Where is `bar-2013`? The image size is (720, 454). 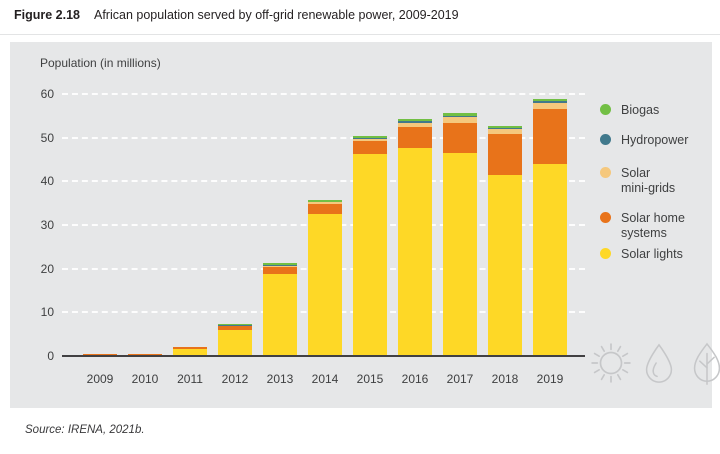 bar-2013 is located at coordinates (280, 310).